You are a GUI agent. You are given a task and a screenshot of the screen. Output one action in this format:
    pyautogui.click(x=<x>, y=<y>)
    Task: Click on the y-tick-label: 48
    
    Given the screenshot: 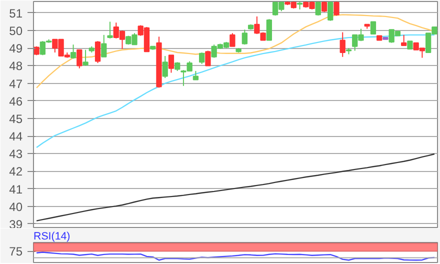 What is the action you would take?
    pyautogui.click(x=16, y=66)
    